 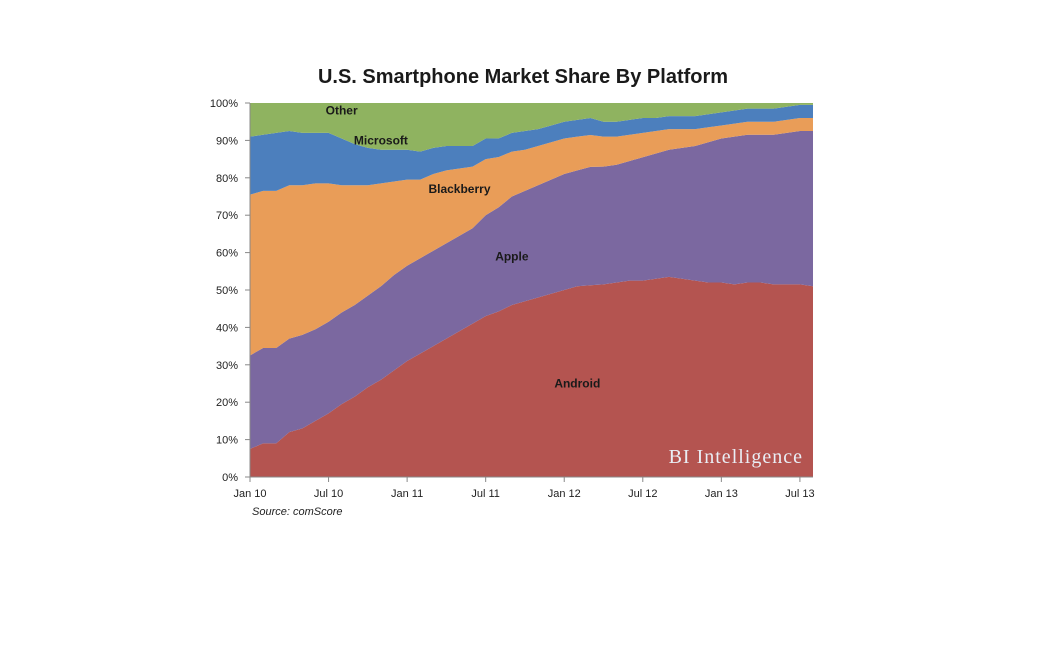 I want to click on source-note: Source: comScore, so click(x=297, y=512).